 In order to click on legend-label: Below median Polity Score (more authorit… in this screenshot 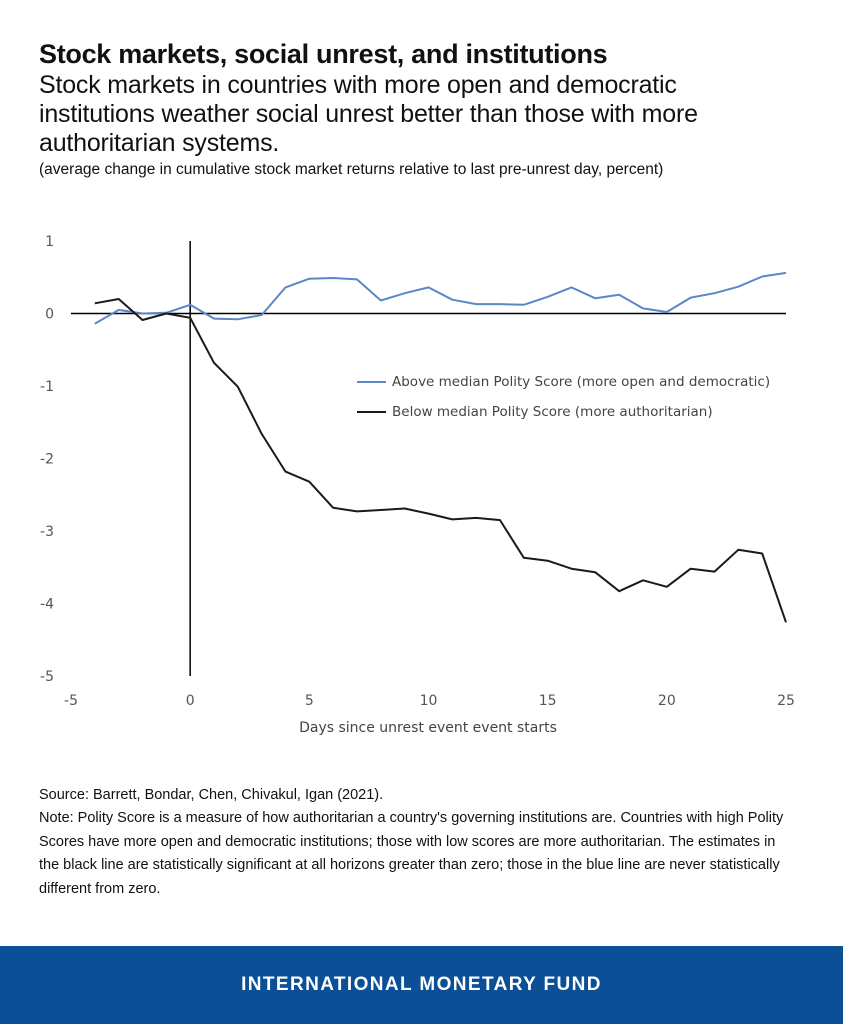, I will do `click(552, 412)`.